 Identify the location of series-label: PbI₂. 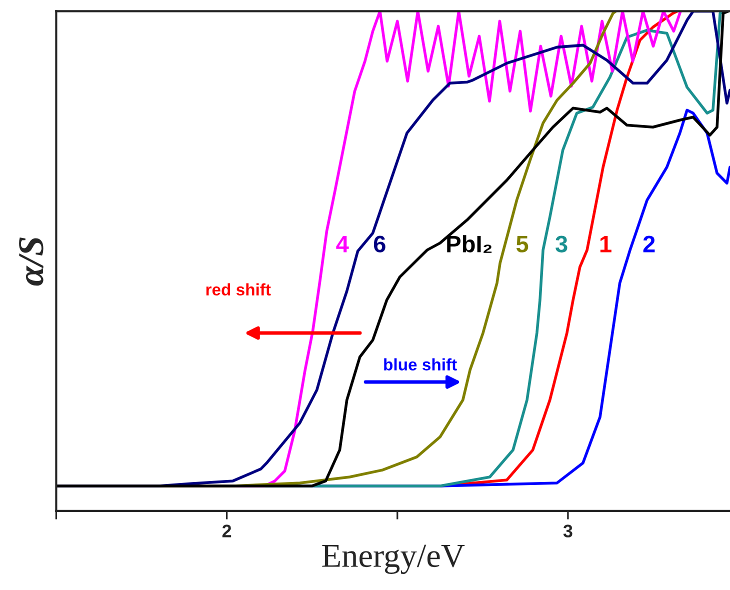
(469, 244).